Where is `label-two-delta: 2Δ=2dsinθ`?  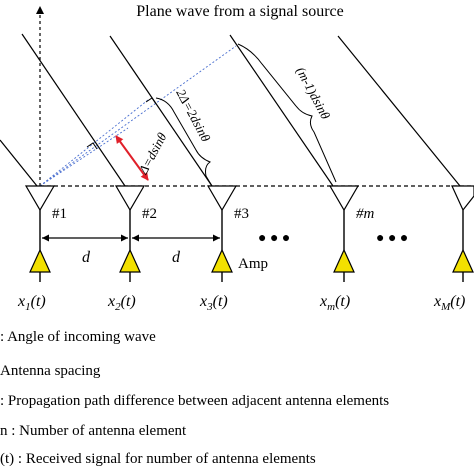 label-two-delta: 2Δ=2dsinθ is located at coordinates (193, 115).